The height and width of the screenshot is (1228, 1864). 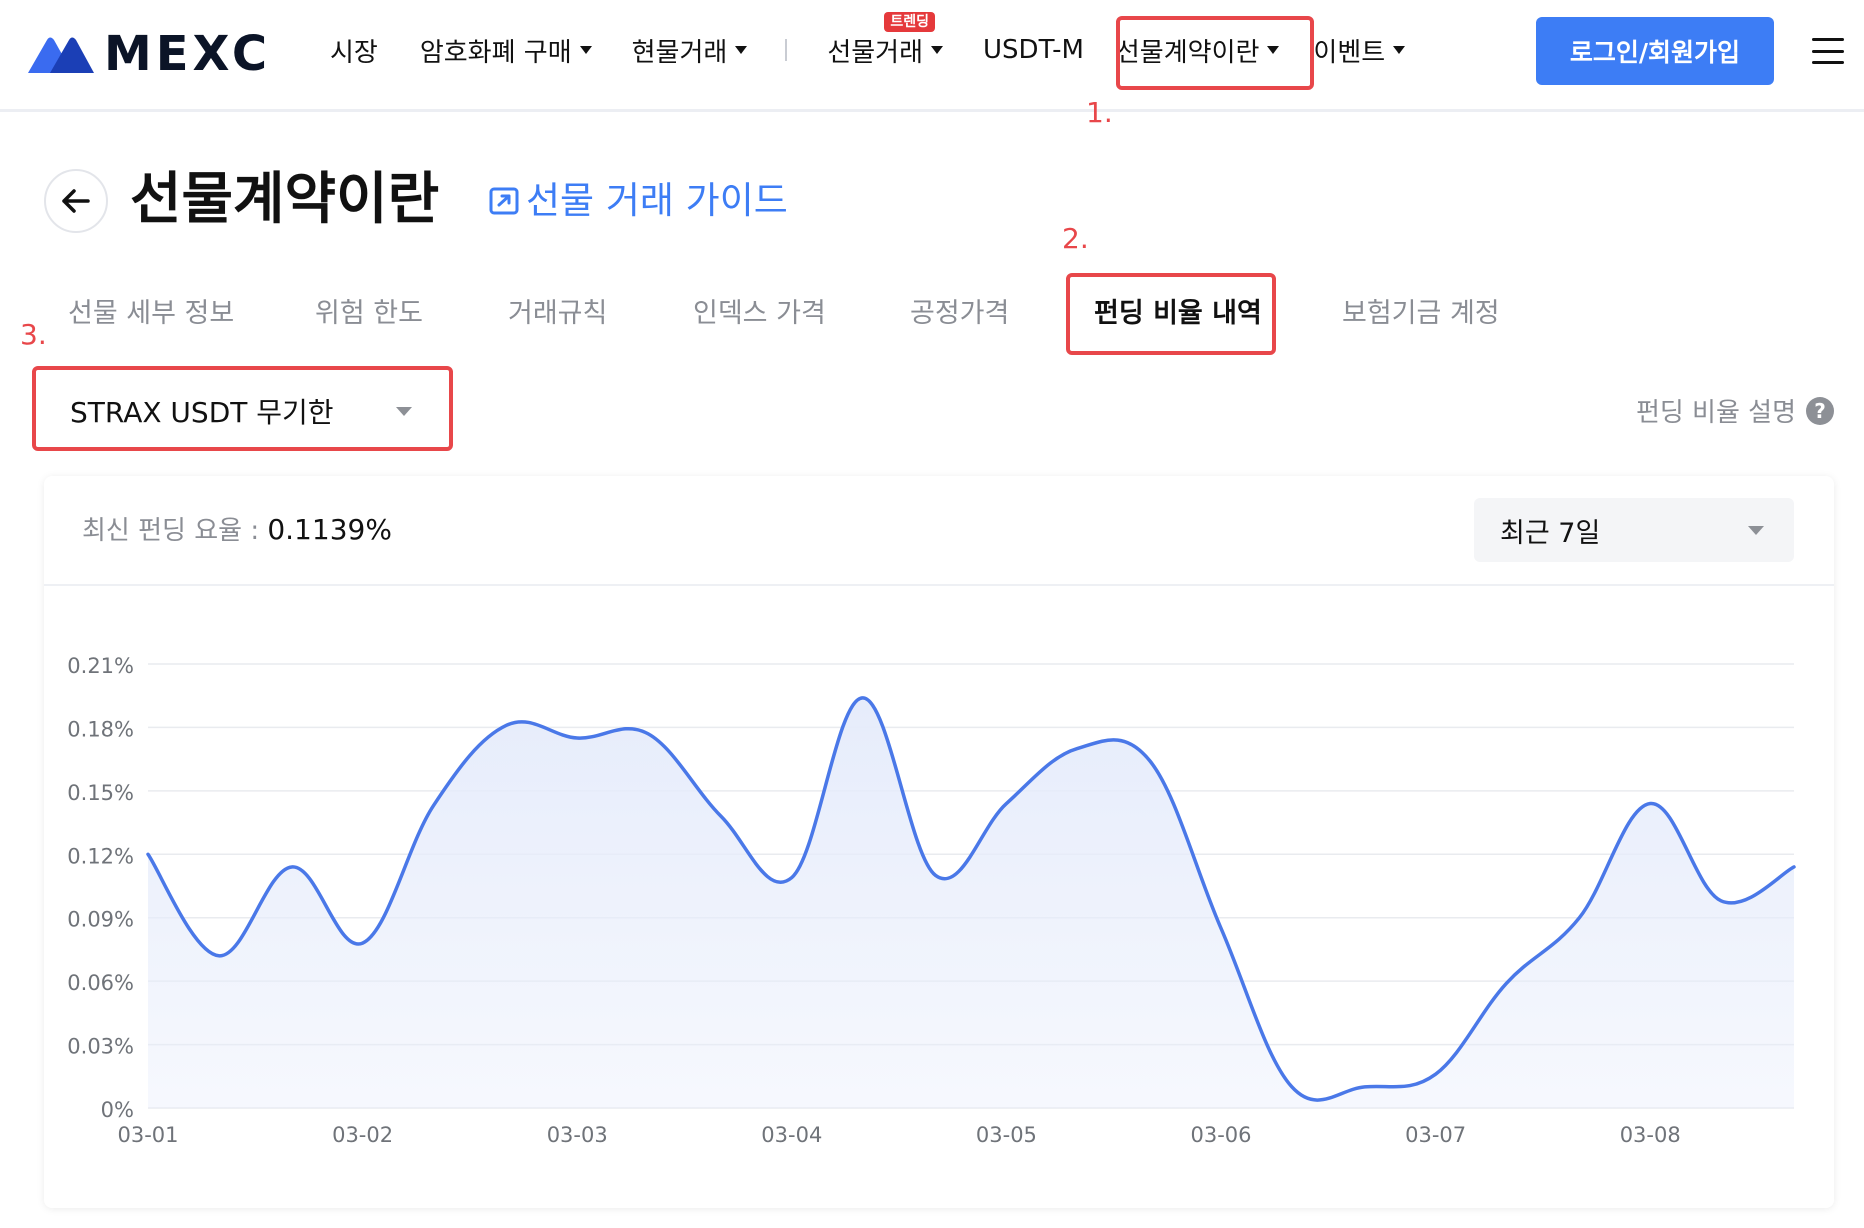 I want to click on step-label-1: 1., so click(x=1099, y=112).